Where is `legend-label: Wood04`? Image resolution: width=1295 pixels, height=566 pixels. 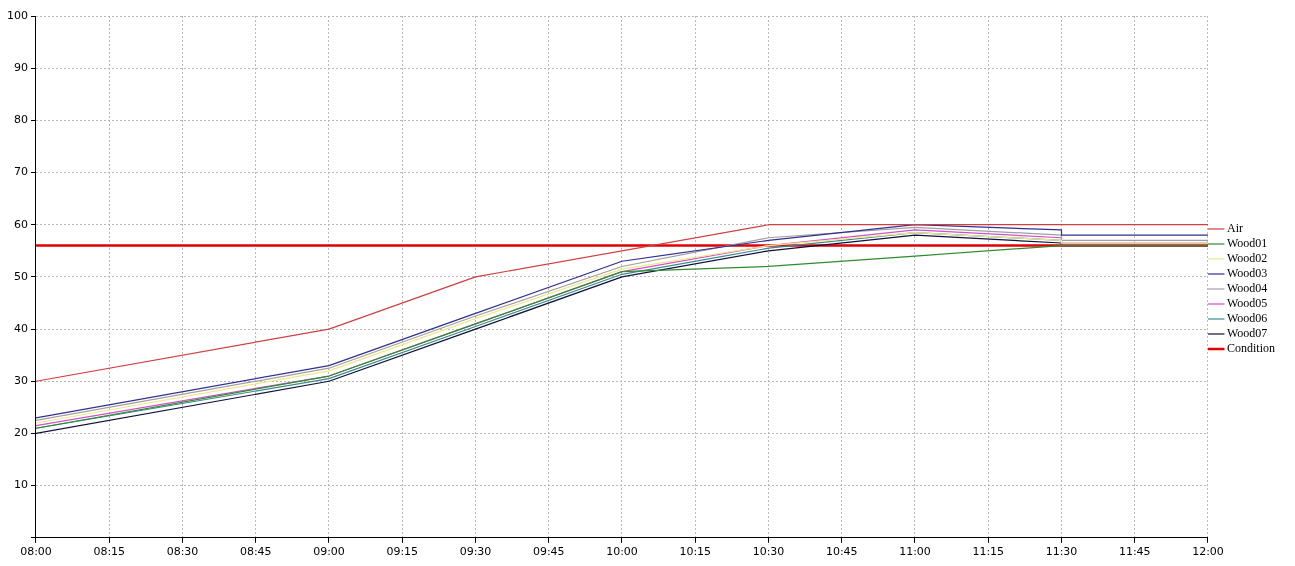
legend-label: Wood04 is located at coordinates (1247, 288).